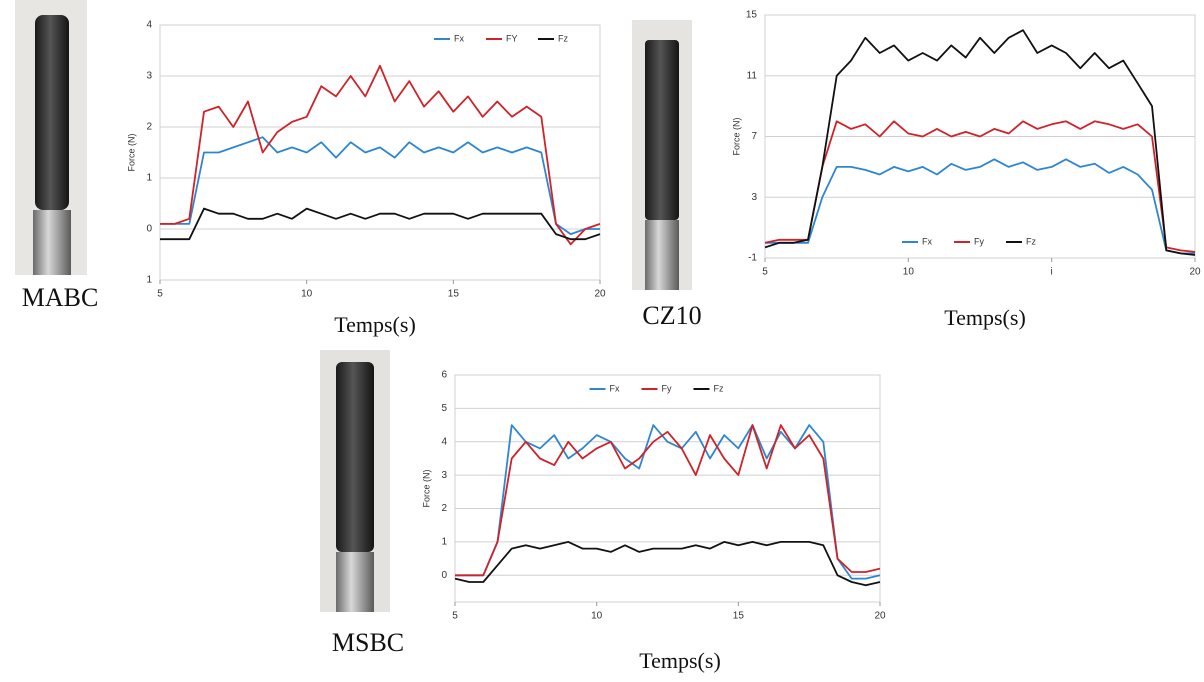  Describe the element at coordinates (368, 642) in the screenshot. I see `photo-label: MSBC` at that location.